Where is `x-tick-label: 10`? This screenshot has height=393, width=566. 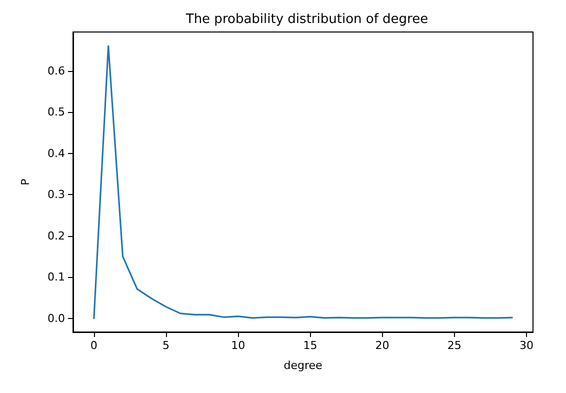 x-tick-label: 10 is located at coordinates (238, 345).